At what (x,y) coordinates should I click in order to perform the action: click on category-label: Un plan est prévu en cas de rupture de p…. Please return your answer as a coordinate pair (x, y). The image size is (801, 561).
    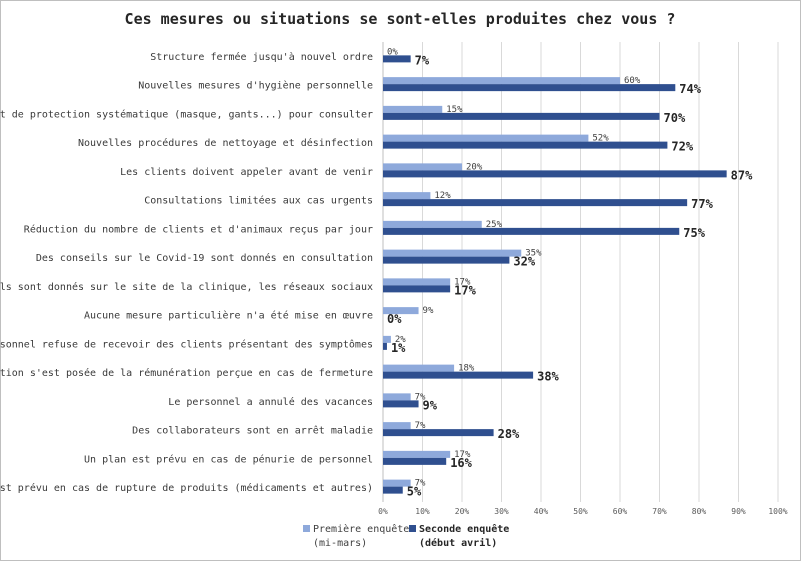
    Looking at the image, I should click on (186, 488).